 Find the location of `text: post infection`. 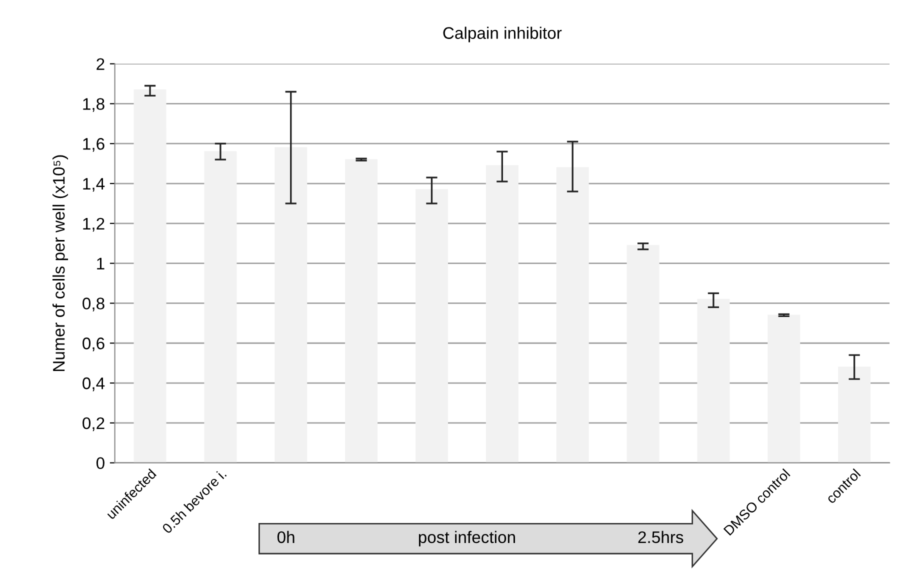

text: post infection is located at coordinates (466, 538).